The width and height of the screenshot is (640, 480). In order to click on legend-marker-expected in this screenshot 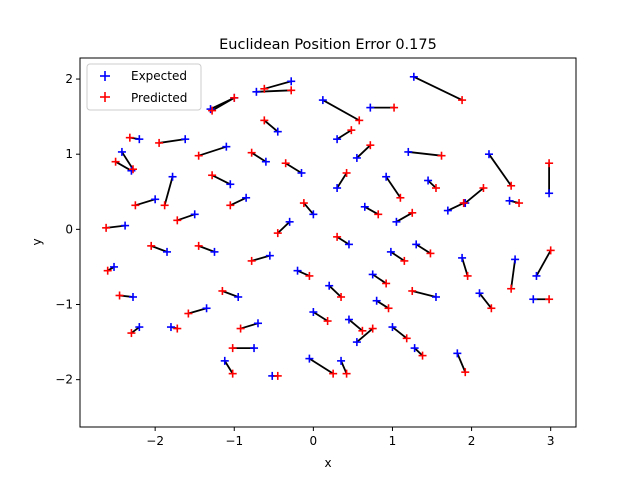, I will do `click(105, 76)`.